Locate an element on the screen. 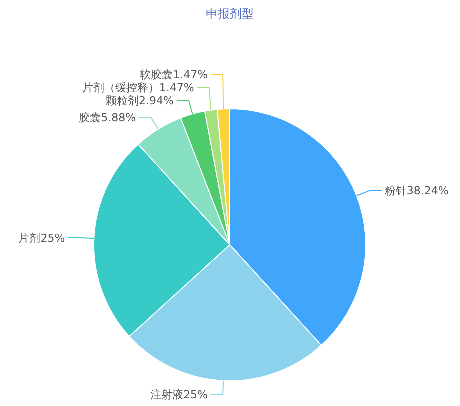 The height and width of the screenshot is (406, 460). slice-label: 颗粒剂2.94% is located at coordinates (140, 101).